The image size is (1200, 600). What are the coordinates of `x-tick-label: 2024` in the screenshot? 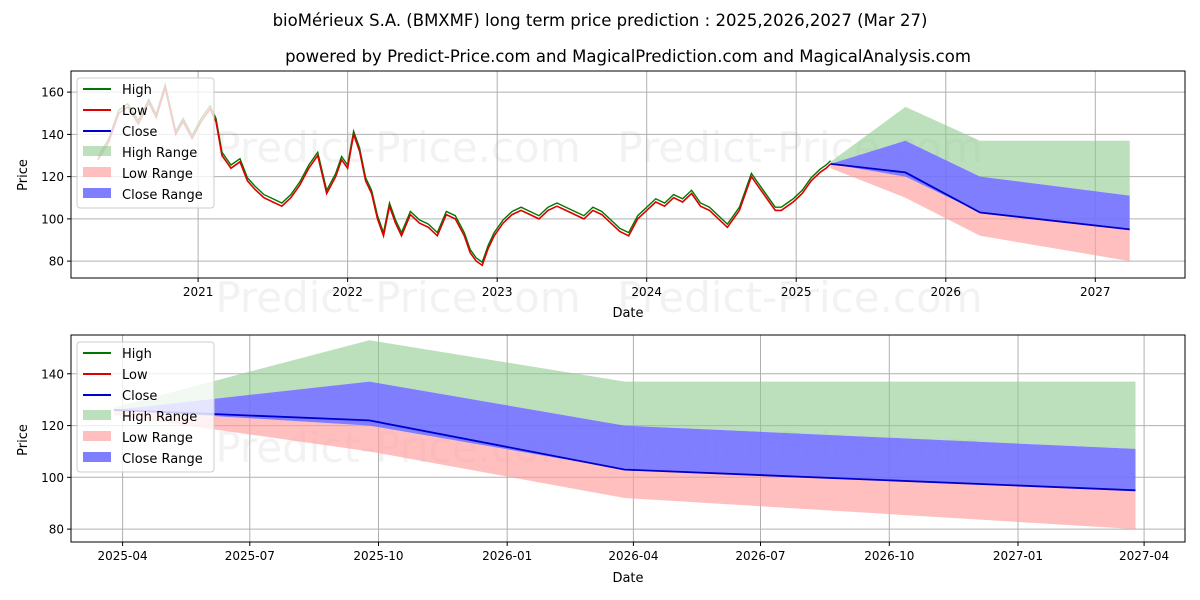 It's located at (646, 292).